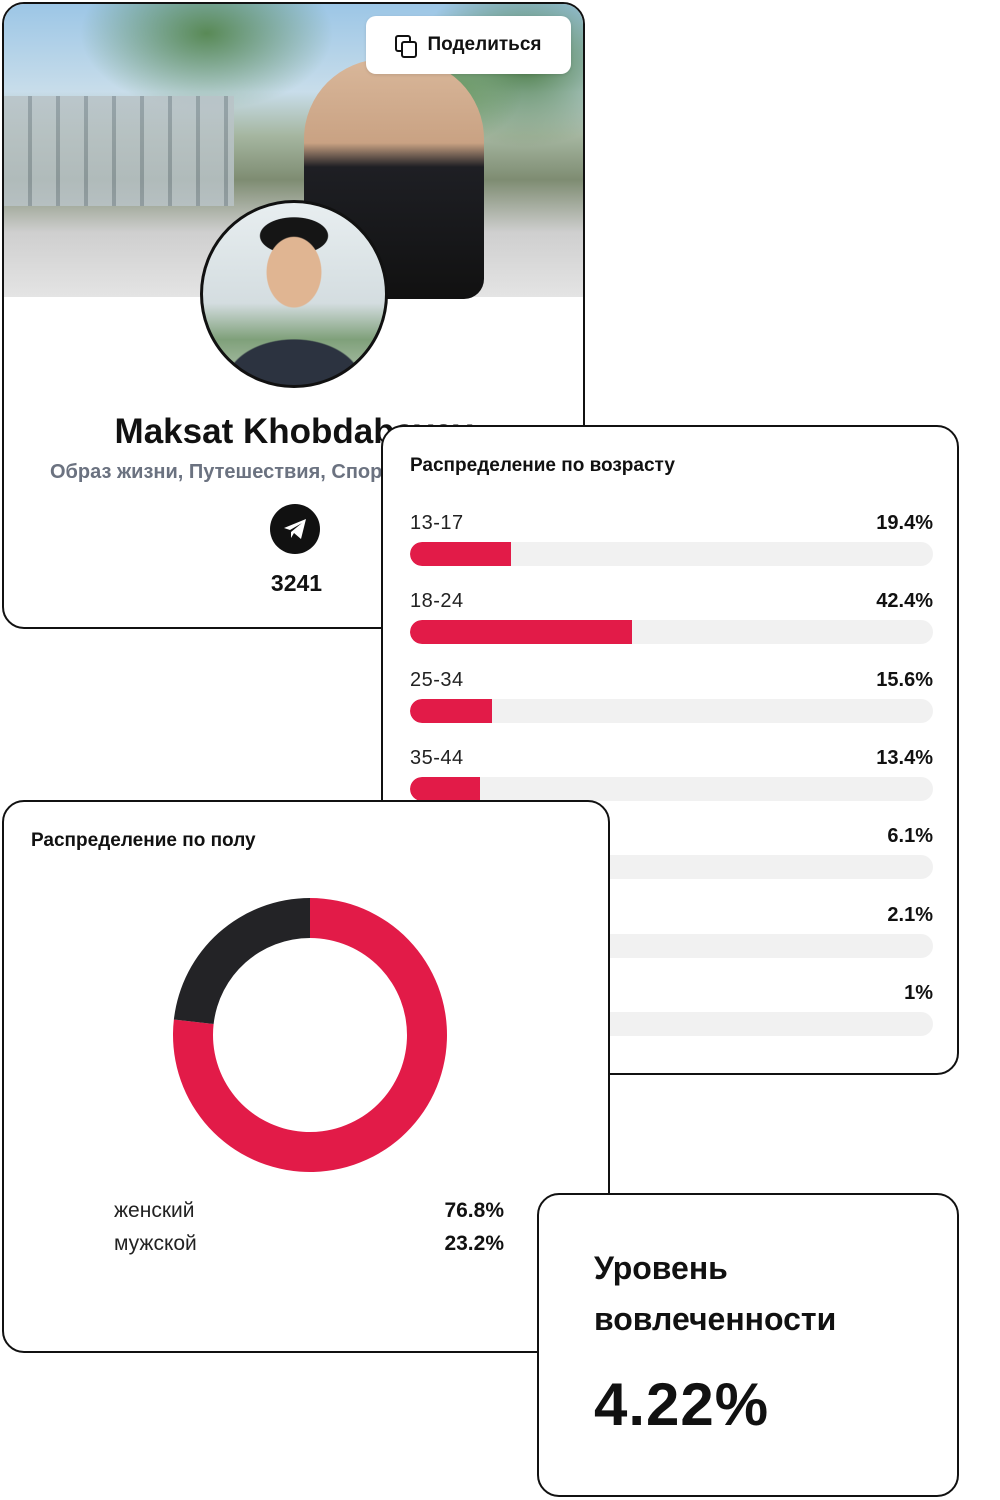  What do you see at coordinates (143, 840) in the screenshot?
I see `gender-distribution-title: Распределение по полу` at bounding box center [143, 840].